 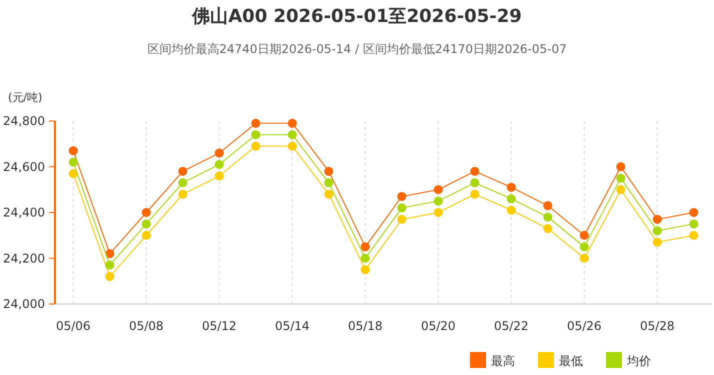 I want to click on x-tick-label: 05/12, so click(x=219, y=326).